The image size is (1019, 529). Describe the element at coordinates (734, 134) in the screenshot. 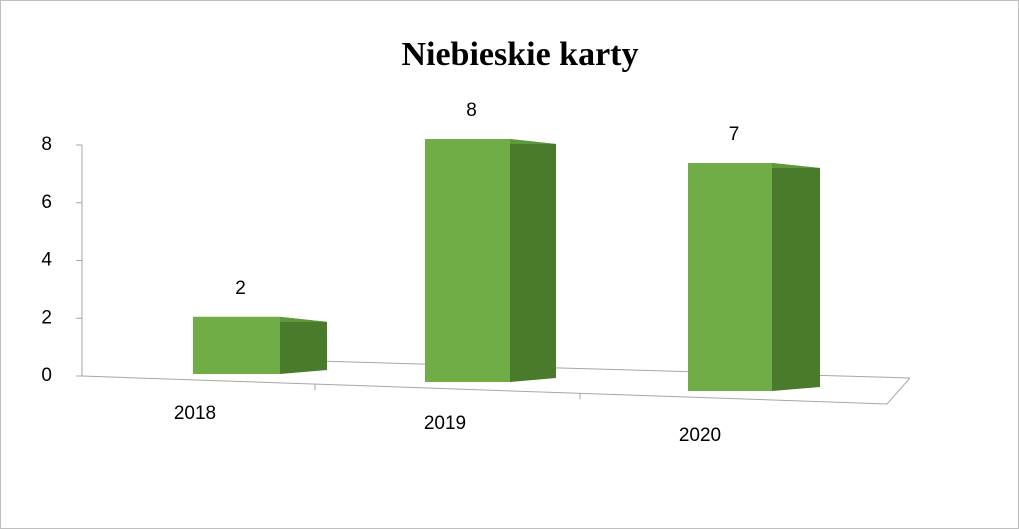

I see `value-label: 7` at that location.